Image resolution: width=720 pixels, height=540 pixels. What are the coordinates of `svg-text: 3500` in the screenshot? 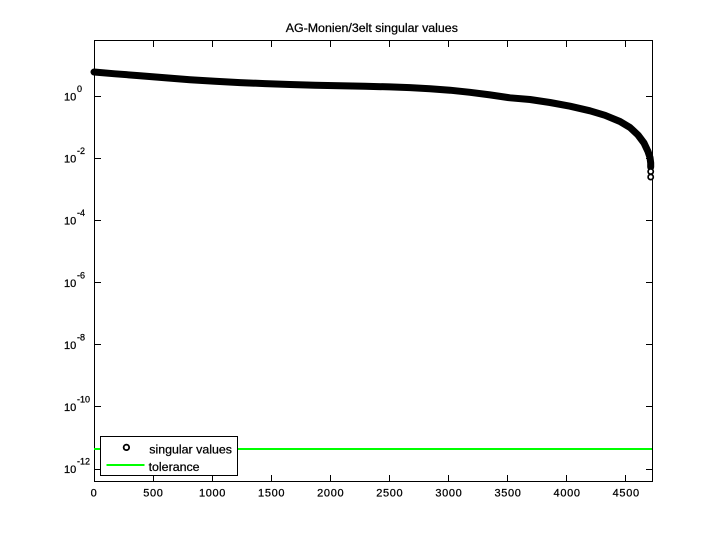 It's located at (507, 494).